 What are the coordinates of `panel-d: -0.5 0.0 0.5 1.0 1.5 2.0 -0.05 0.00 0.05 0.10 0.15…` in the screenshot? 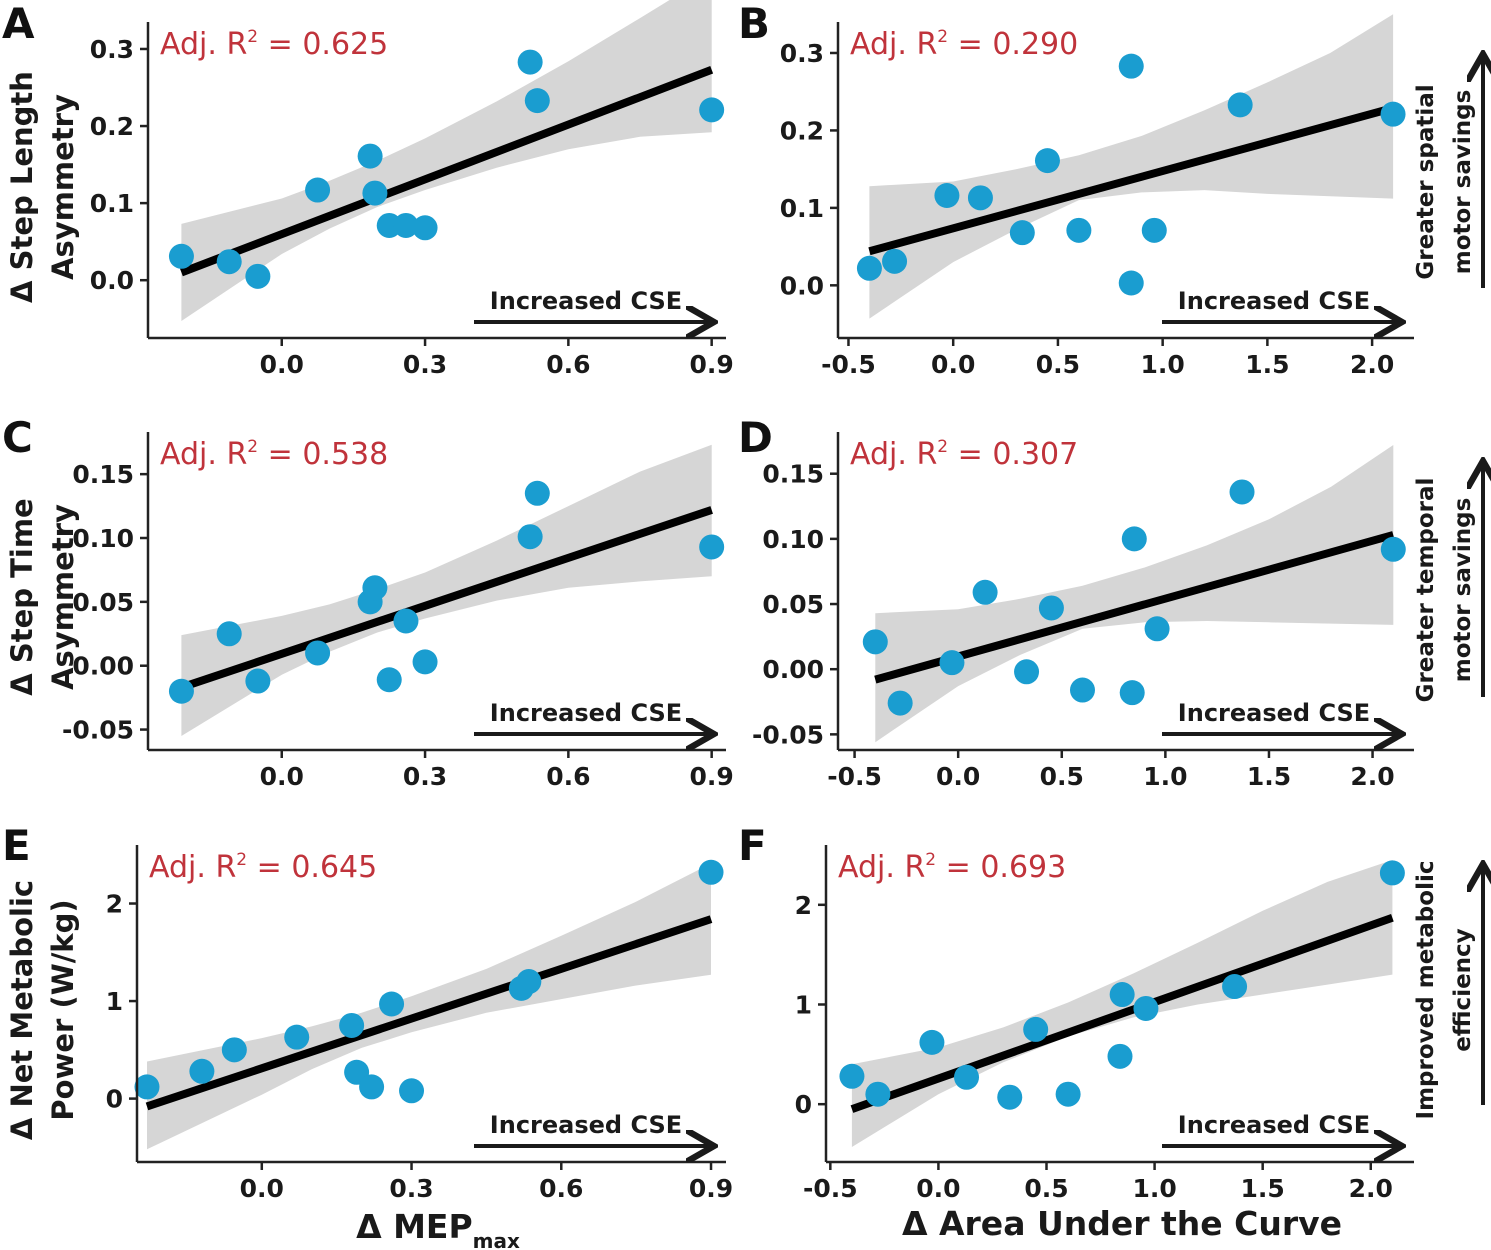 It's located at (1076, 602).